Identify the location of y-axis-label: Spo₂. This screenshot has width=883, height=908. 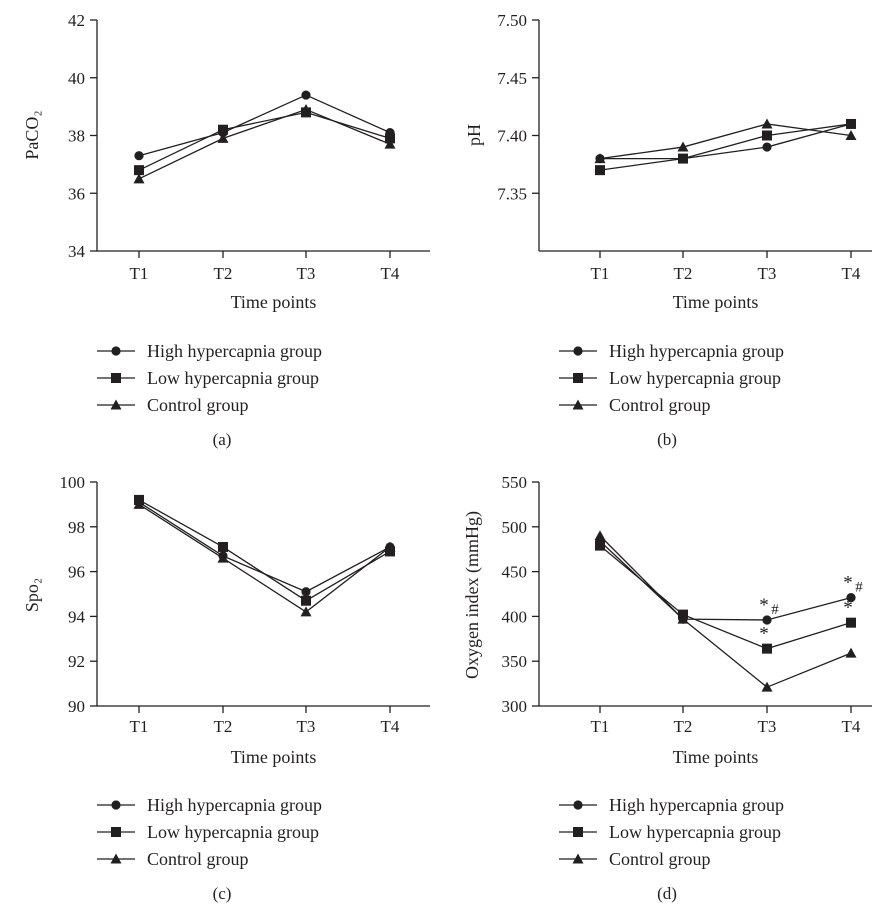
(32, 595).